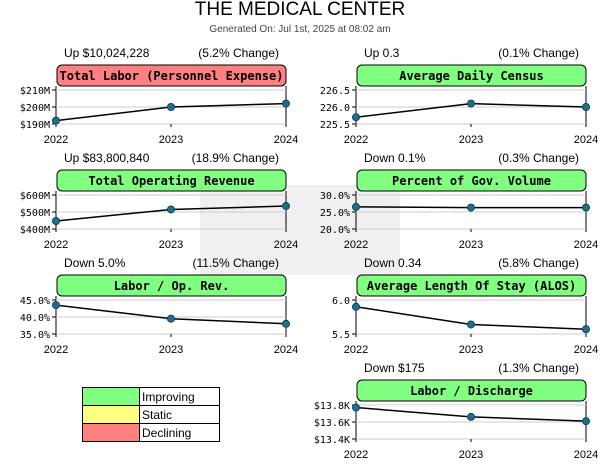  What do you see at coordinates (335, 108) in the screenshot?
I see `y-tick-label: 226.0` at bounding box center [335, 108].